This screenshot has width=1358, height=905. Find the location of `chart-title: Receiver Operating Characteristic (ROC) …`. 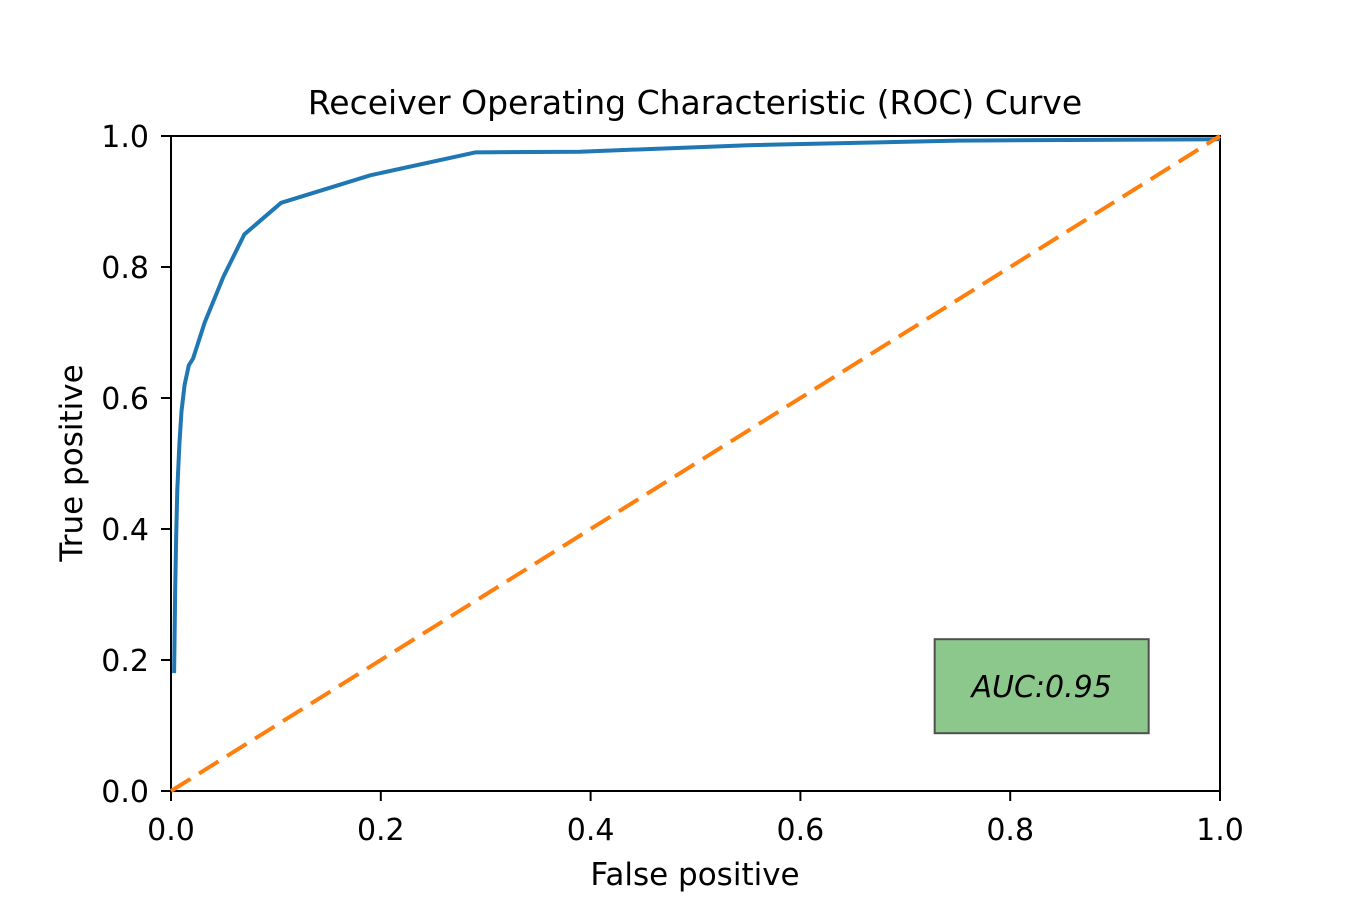

chart-title: Receiver Operating Characteristic (ROC) … is located at coordinates (695, 102).